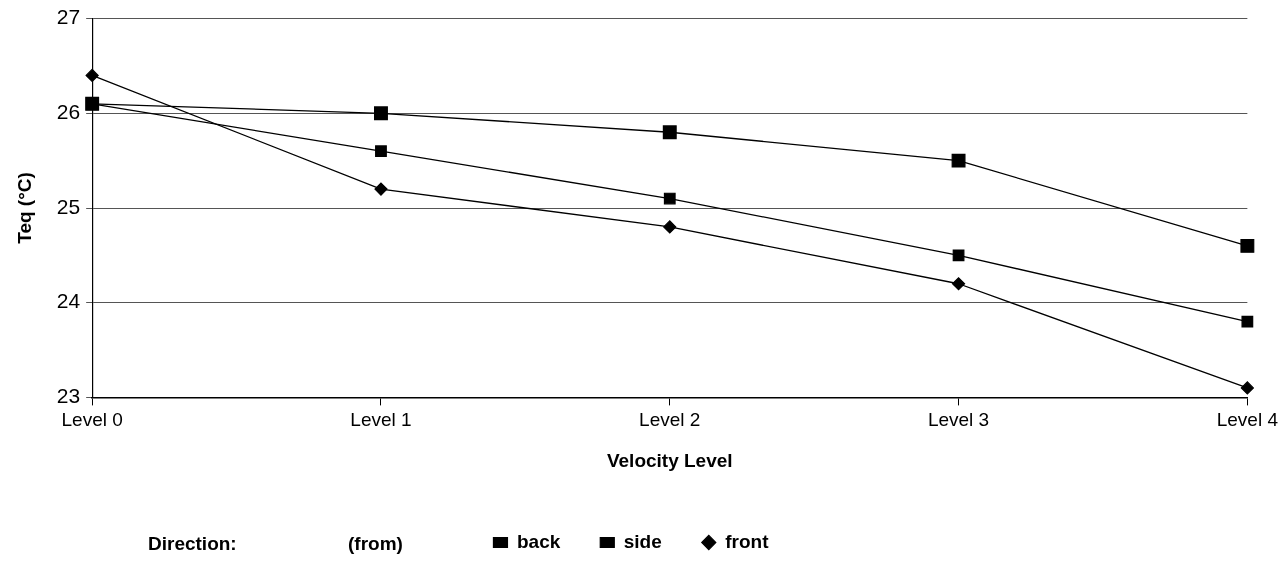  What do you see at coordinates (68, 206) in the screenshot?
I see `y-tick-label: 25` at bounding box center [68, 206].